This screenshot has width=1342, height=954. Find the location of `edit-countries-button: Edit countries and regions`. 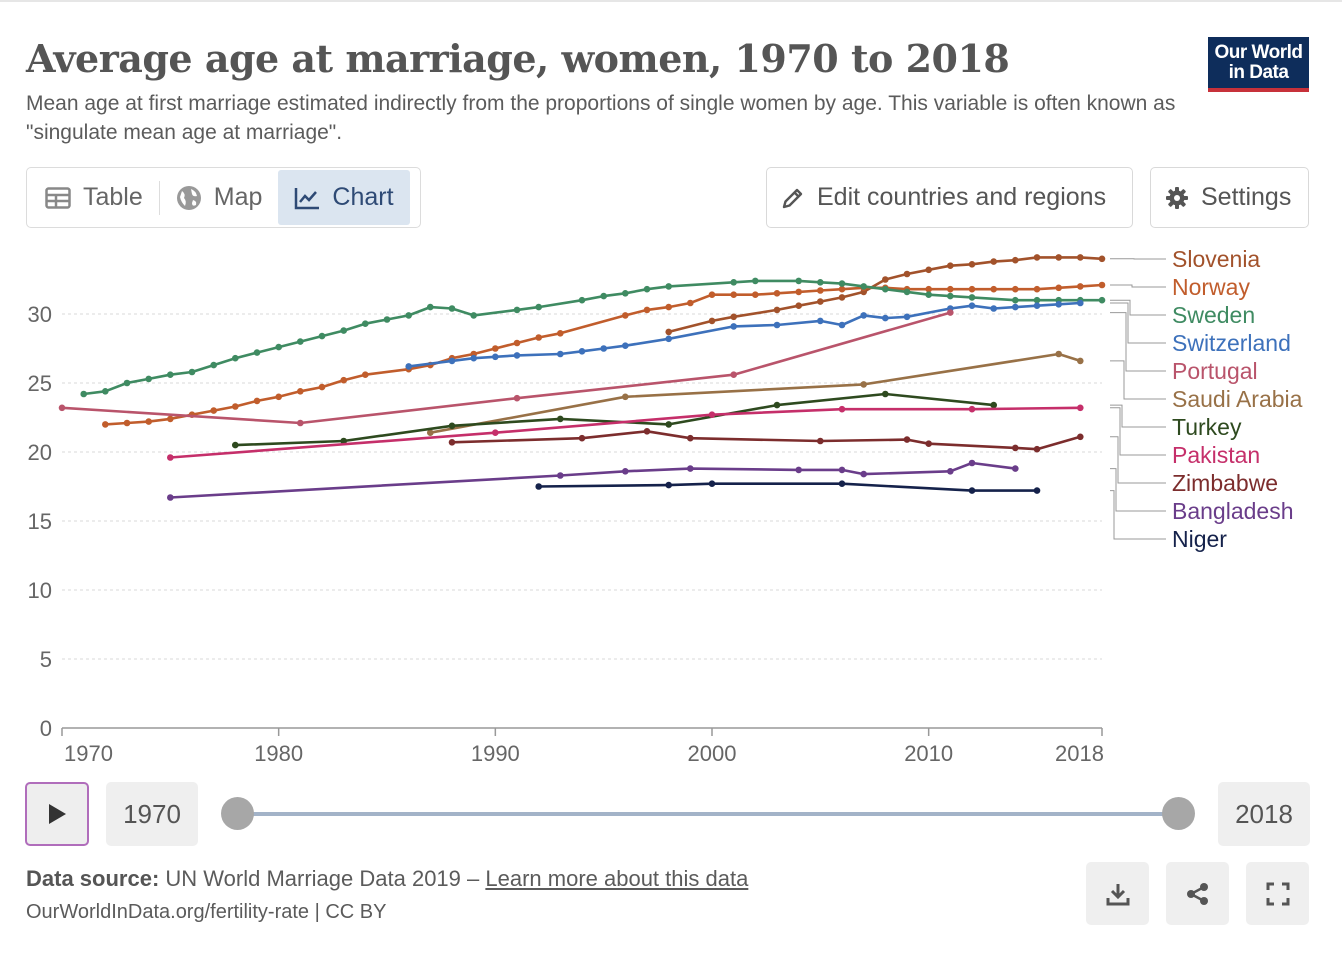

edit-countries-button: Edit countries and regions is located at coordinates (949, 197).